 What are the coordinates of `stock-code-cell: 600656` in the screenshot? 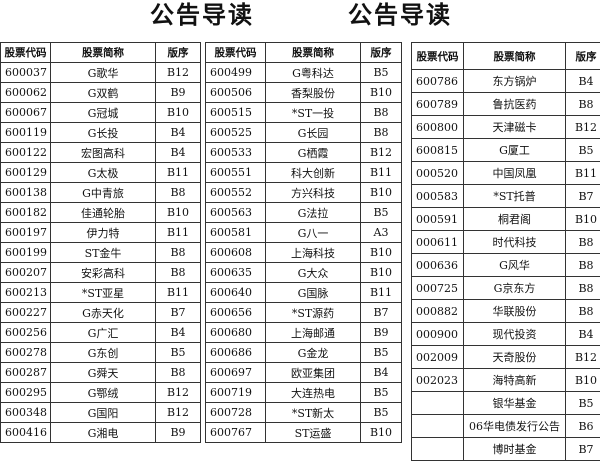 It's located at (236, 313).